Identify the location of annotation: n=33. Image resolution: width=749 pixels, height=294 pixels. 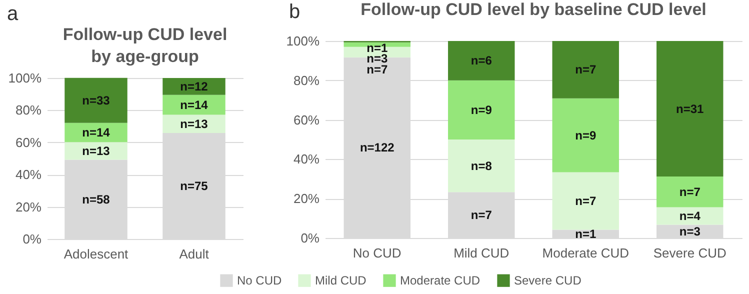
(96, 100).